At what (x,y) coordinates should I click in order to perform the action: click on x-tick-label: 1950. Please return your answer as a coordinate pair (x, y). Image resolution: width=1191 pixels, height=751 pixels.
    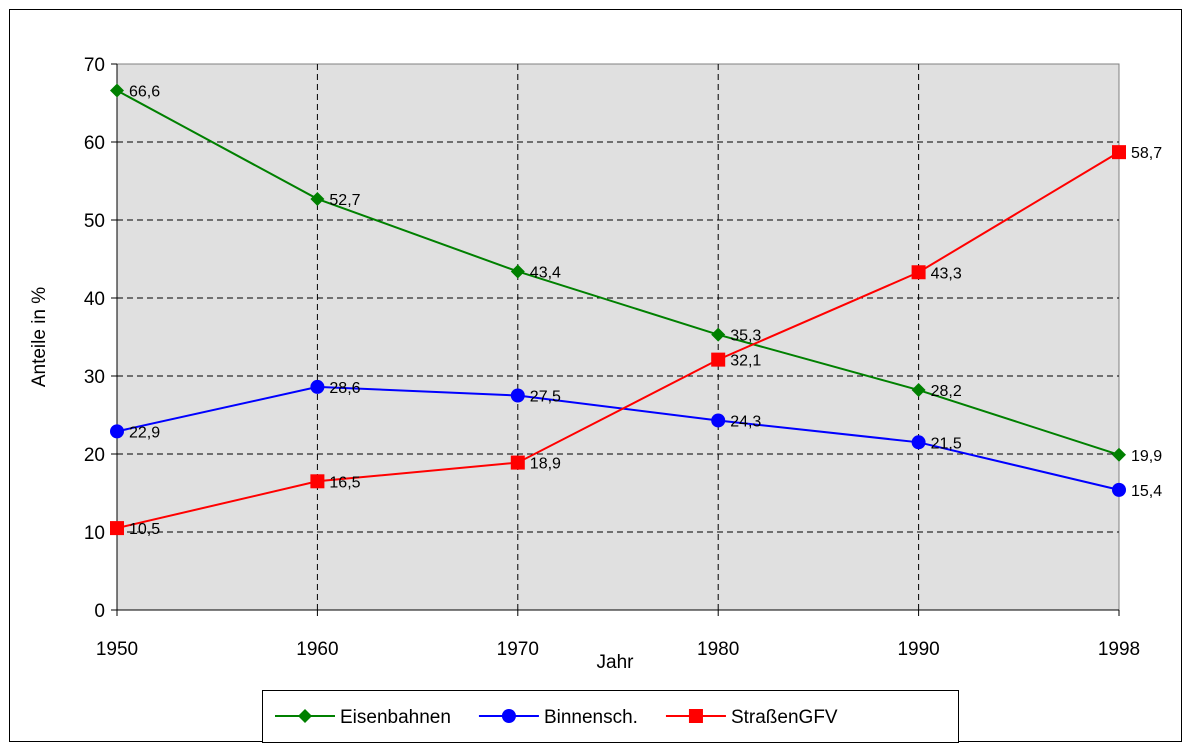
    Looking at the image, I should click on (117, 649).